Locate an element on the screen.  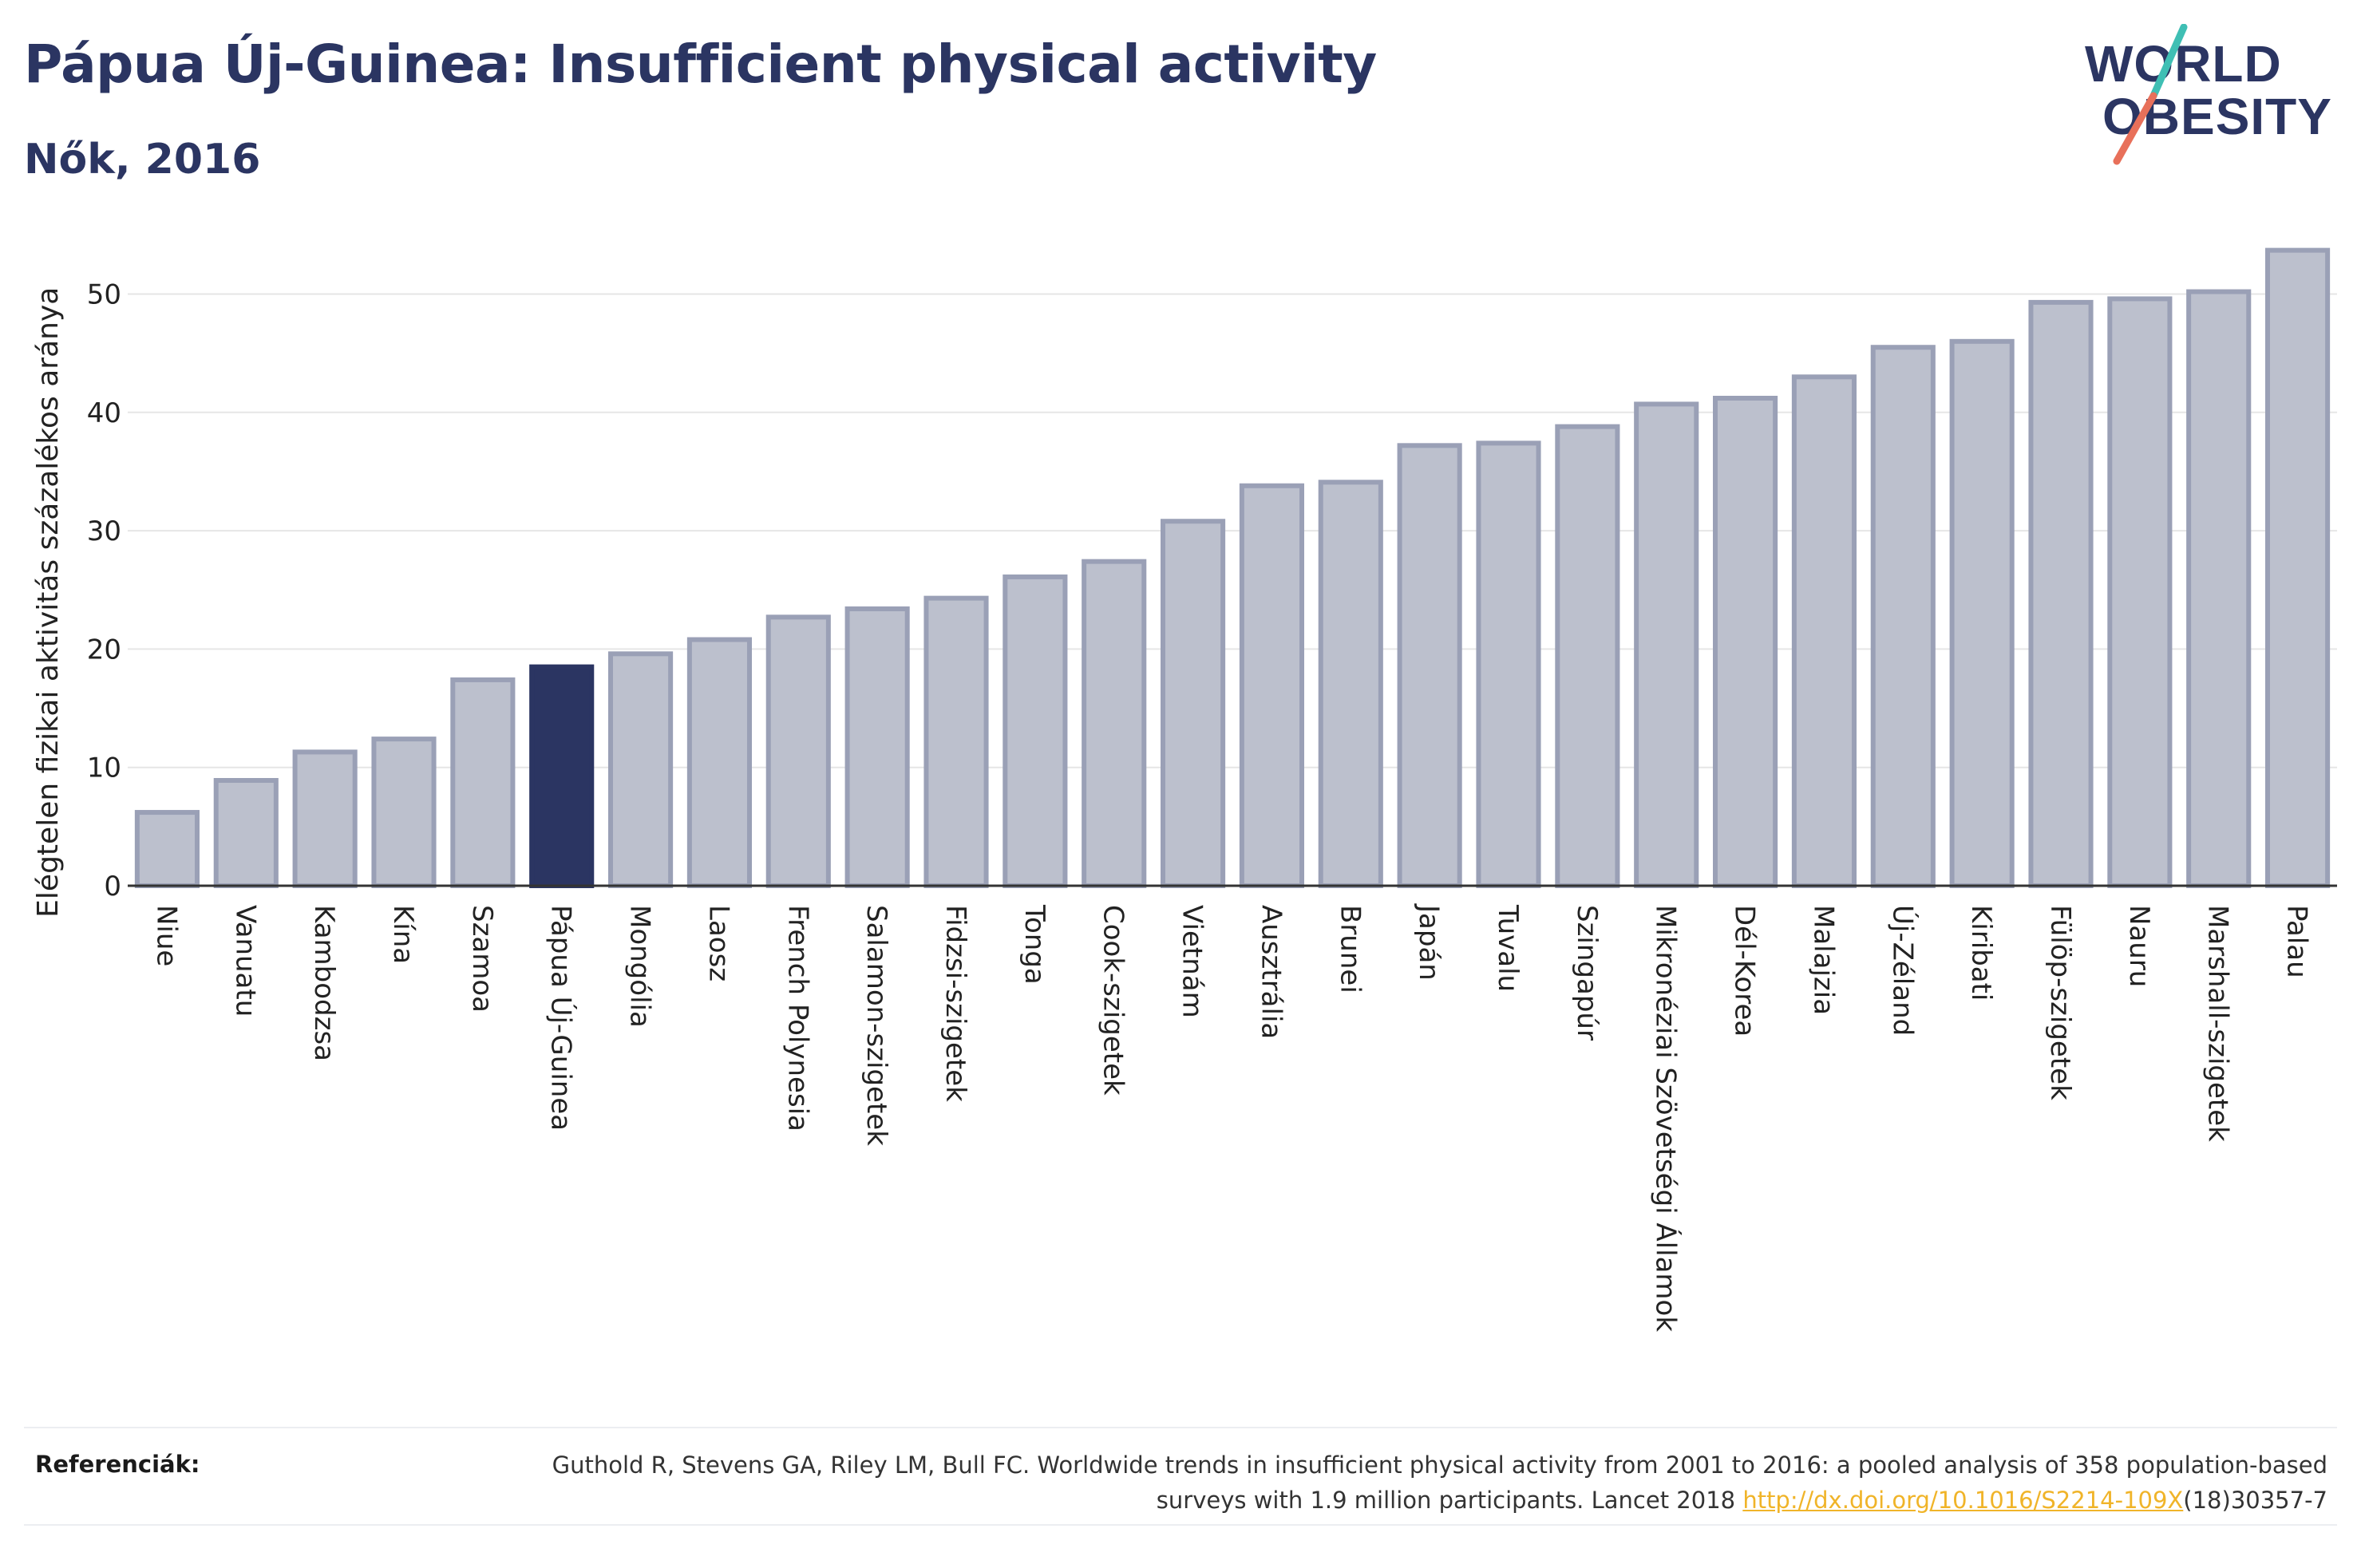
y-tick-label: 40 is located at coordinates (104, 413).